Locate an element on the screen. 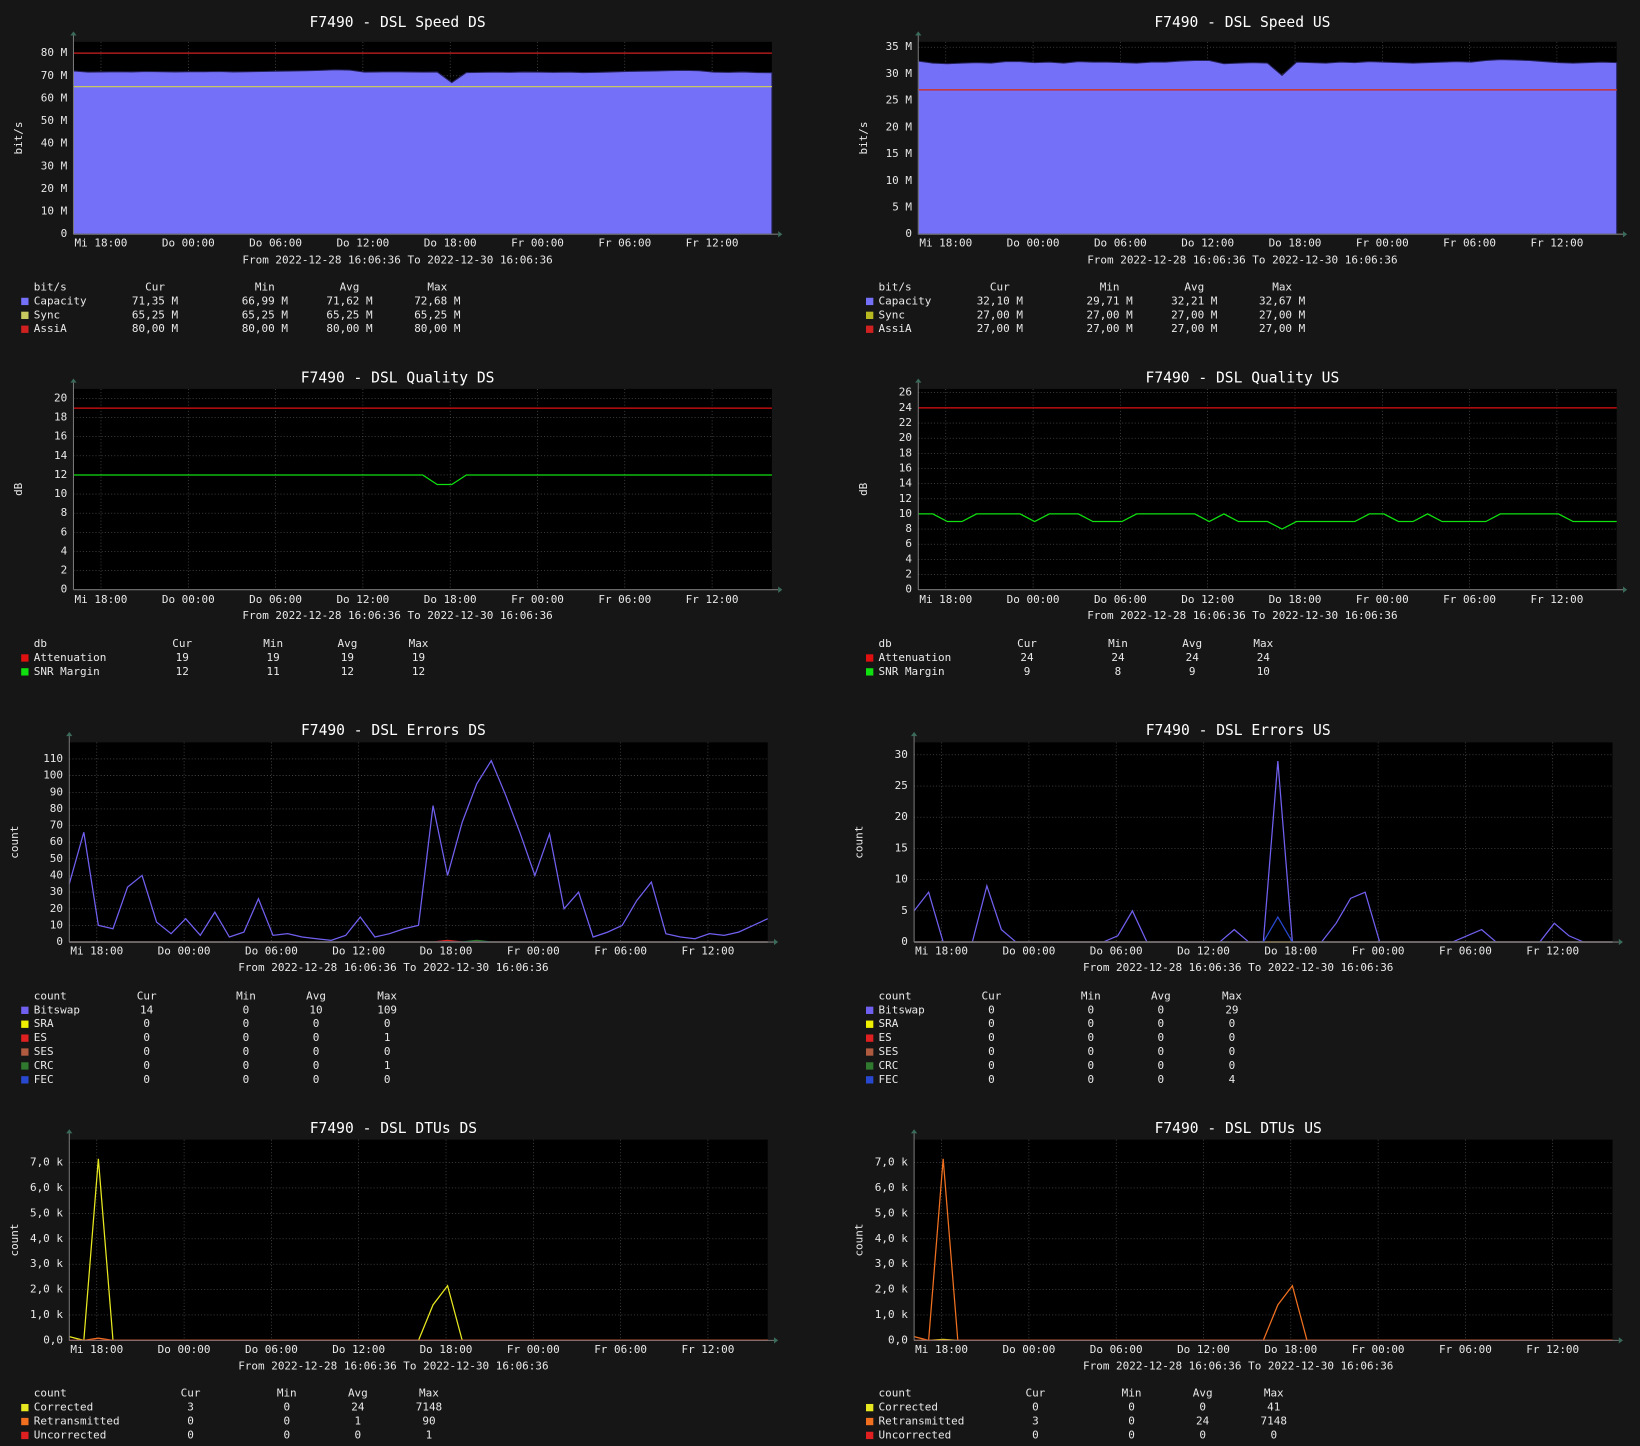 The width and height of the screenshot is (1640, 1446). plot-area is located at coordinates (1267, 489).